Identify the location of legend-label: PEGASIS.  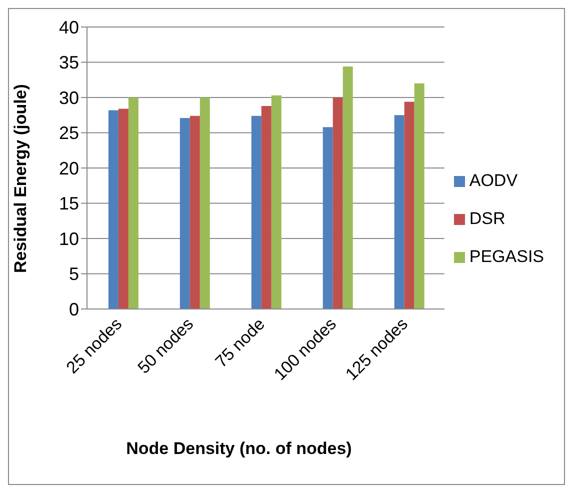
(506, 256).